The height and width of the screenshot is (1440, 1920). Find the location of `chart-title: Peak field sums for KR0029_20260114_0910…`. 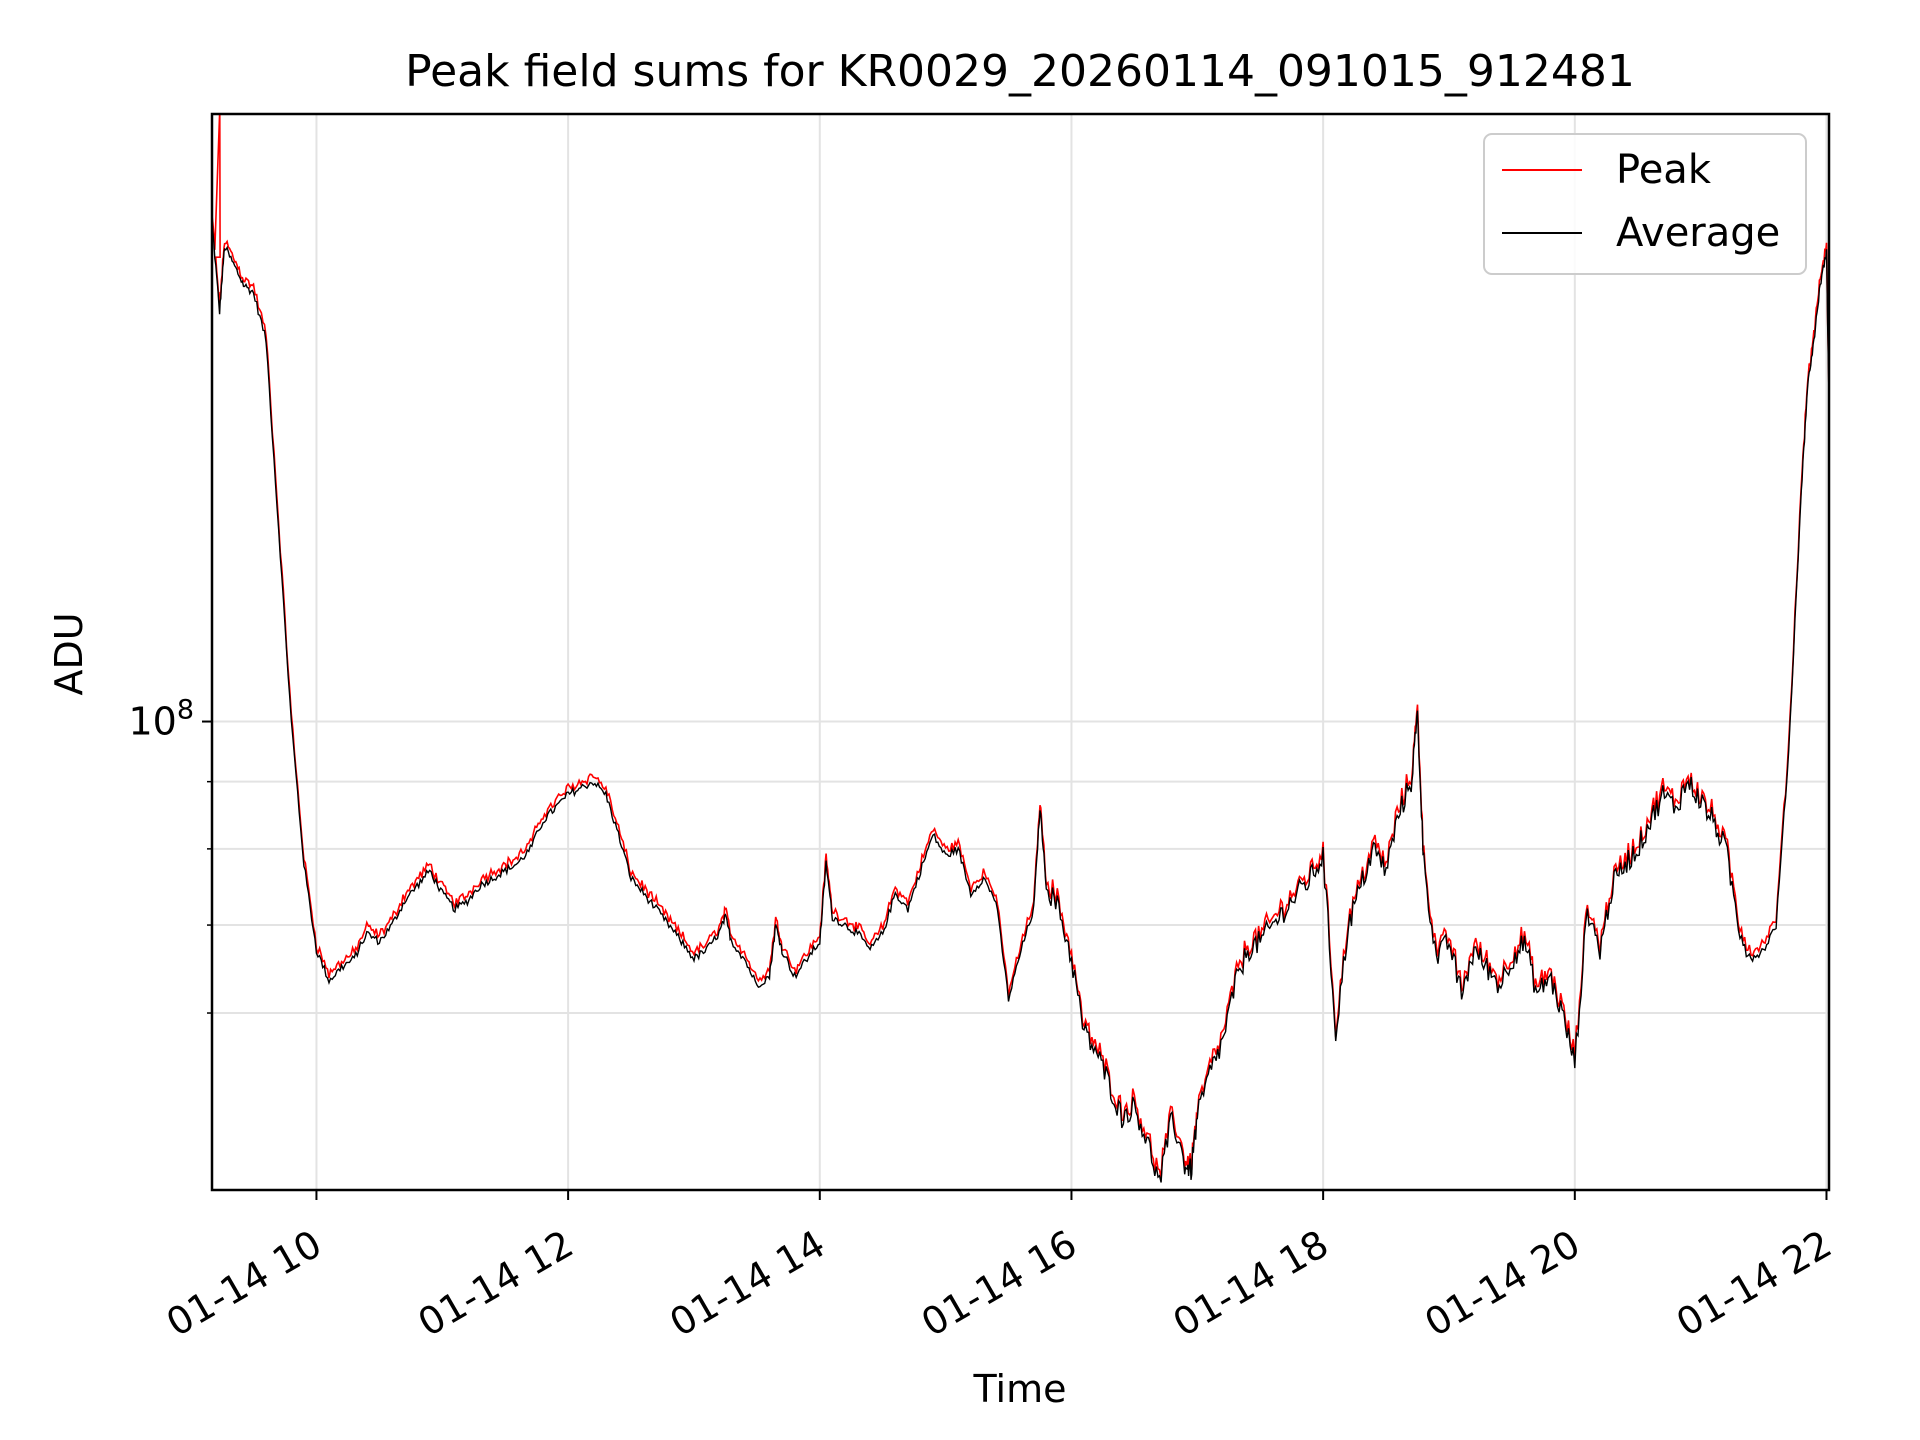

chart-title: Peak field sums for KR0029_20260114_0910… is located at coordinates (1020, 71).